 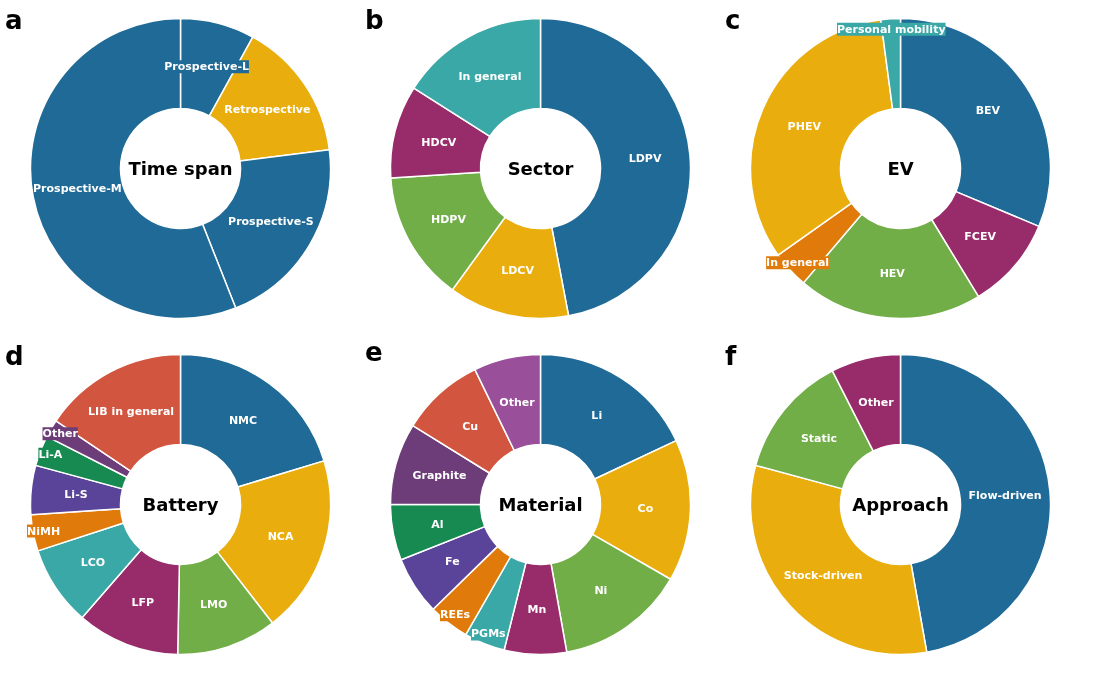 I want to click on slice-label: Retrospective, so click(x=267, y=109).